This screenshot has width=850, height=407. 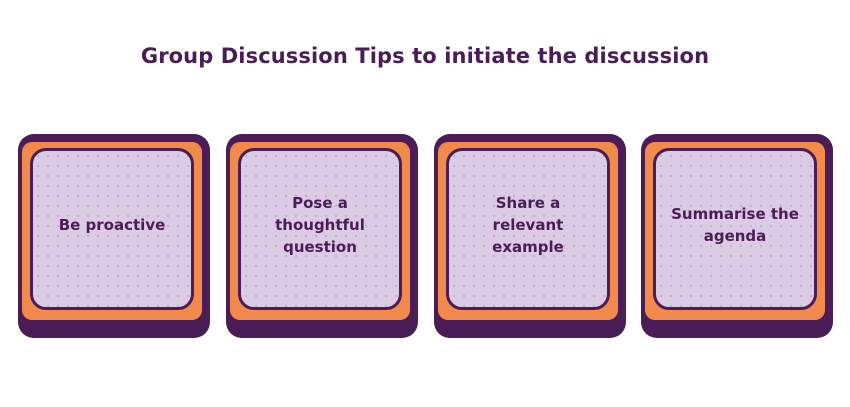 I want to click on tip-card-share-example: Share a relevant example, so click(x=530, y=236).